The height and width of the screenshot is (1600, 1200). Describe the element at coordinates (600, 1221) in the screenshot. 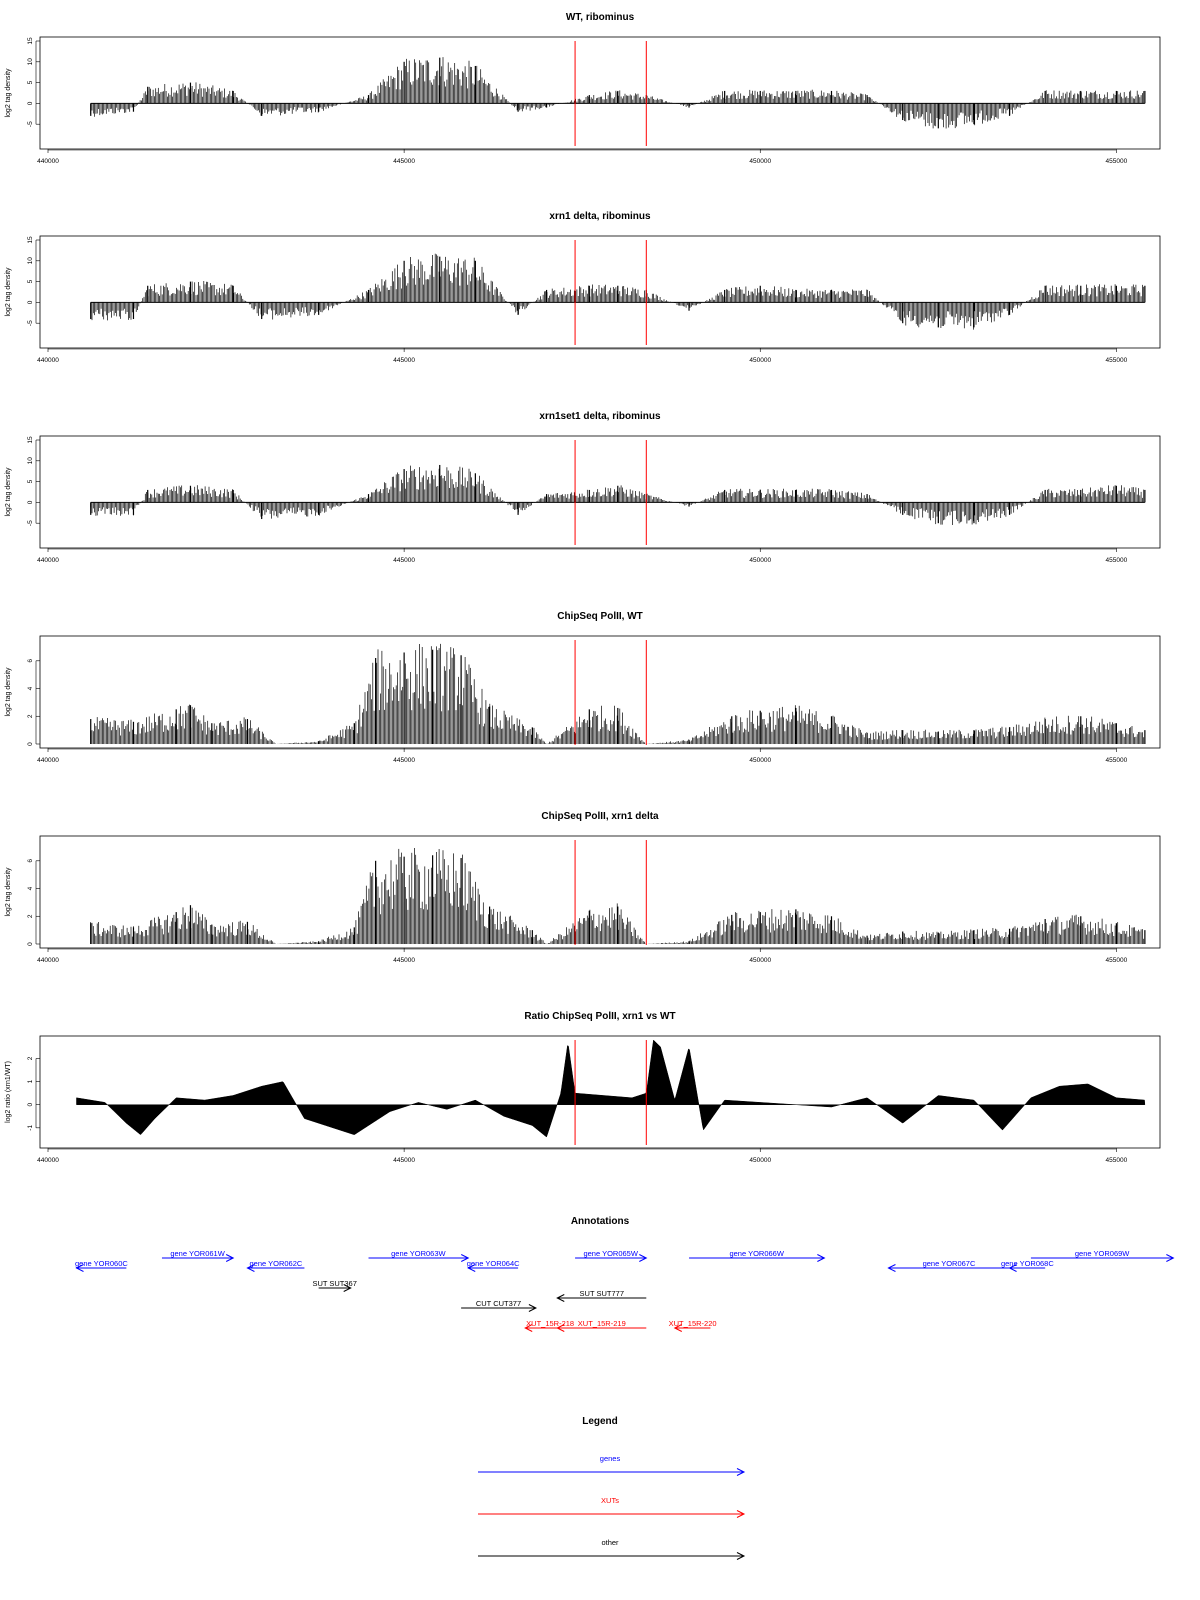

I see `annotations-title: Annotations` at that location.